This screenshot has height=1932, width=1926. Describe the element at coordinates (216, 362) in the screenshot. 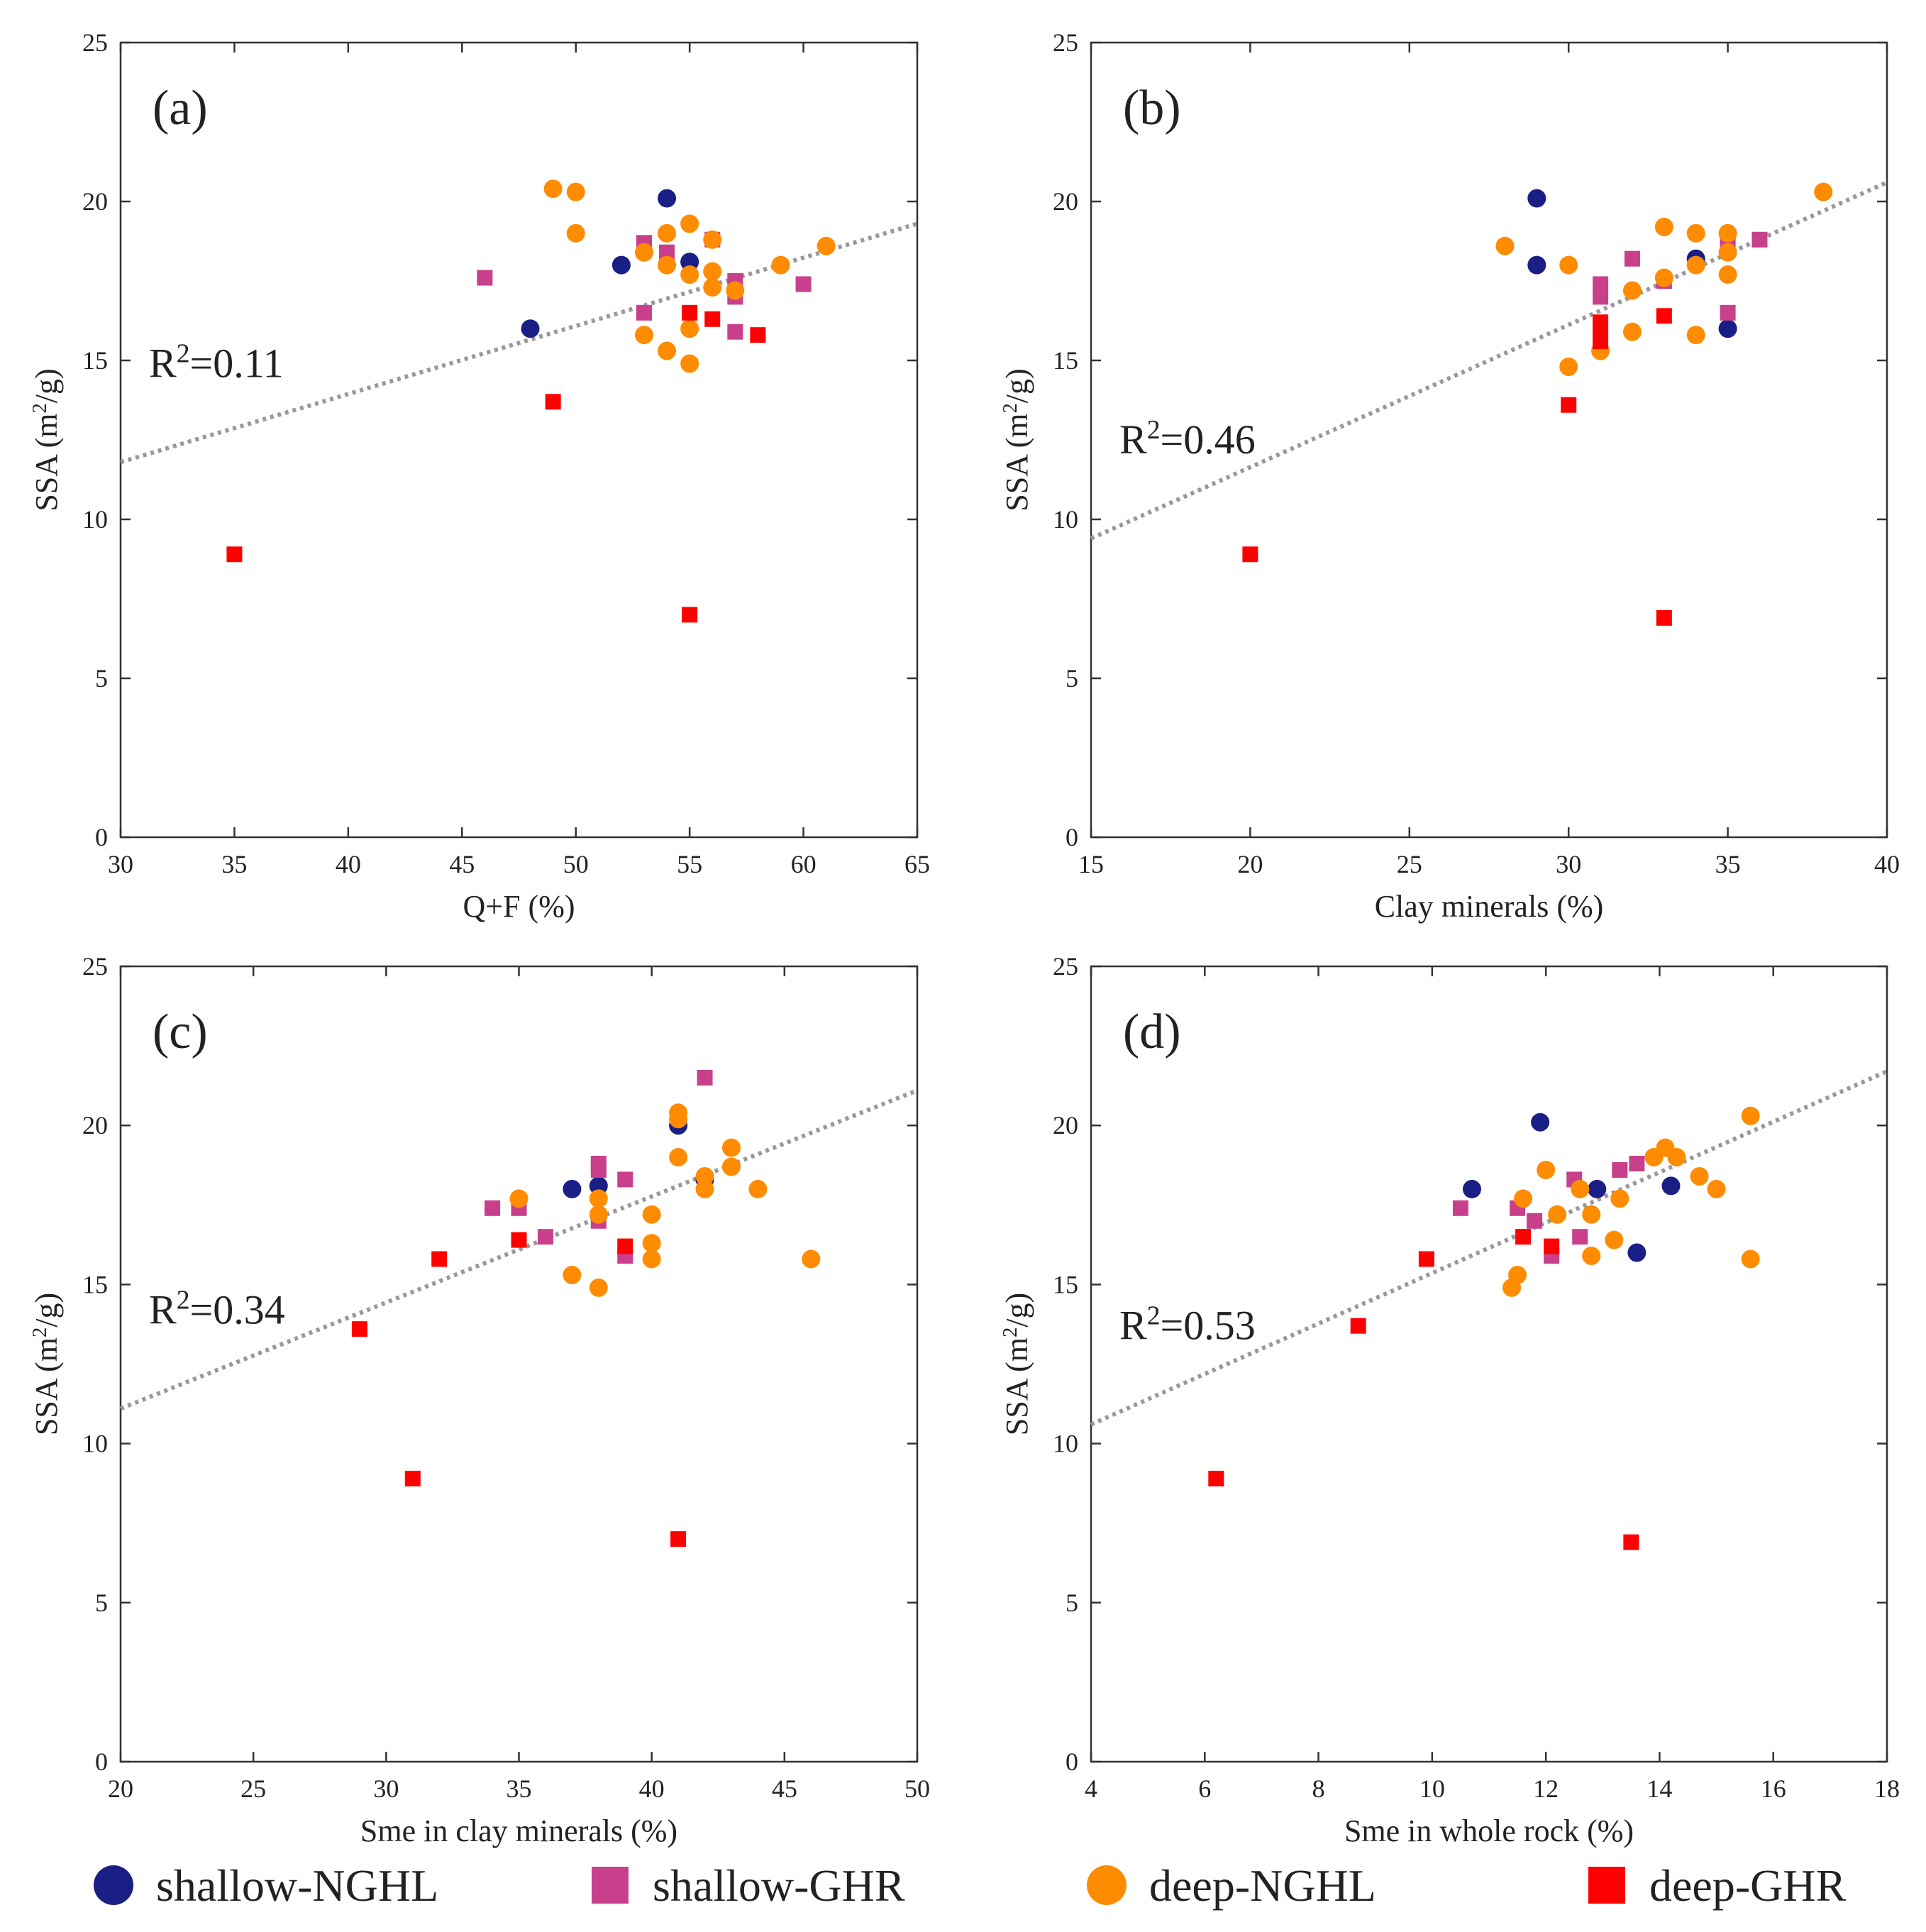

I see `r-squared-label: R2=0.11` at that location.